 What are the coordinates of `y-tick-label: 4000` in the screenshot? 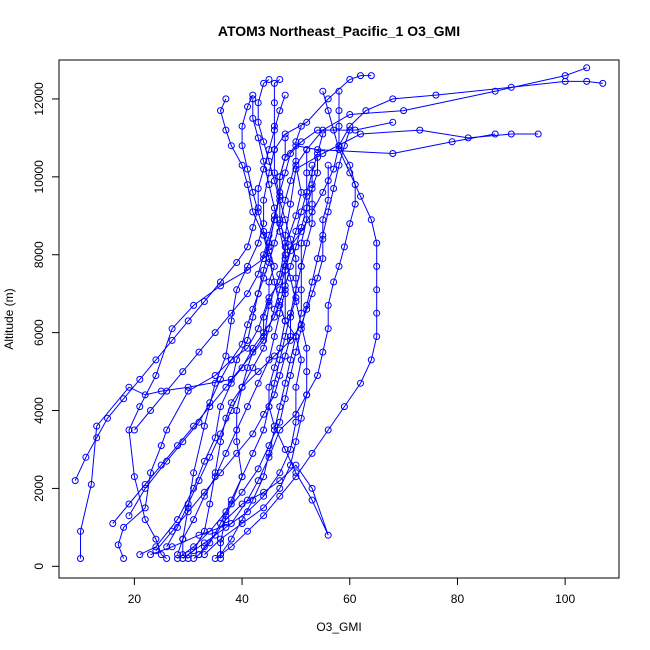 It's located at (39, 410).